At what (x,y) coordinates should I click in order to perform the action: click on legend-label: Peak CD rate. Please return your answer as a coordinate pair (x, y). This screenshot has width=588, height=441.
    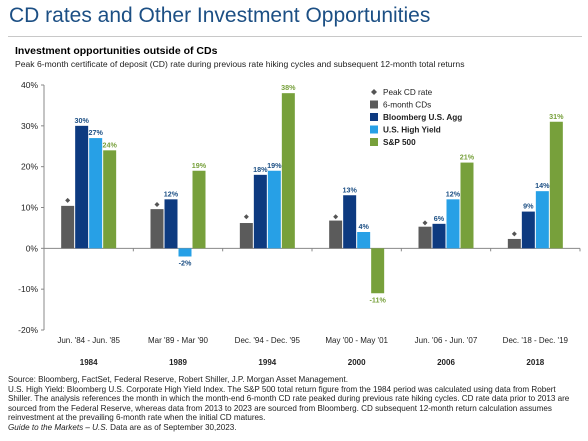
    Looking at the image, I should click on (408, 92).